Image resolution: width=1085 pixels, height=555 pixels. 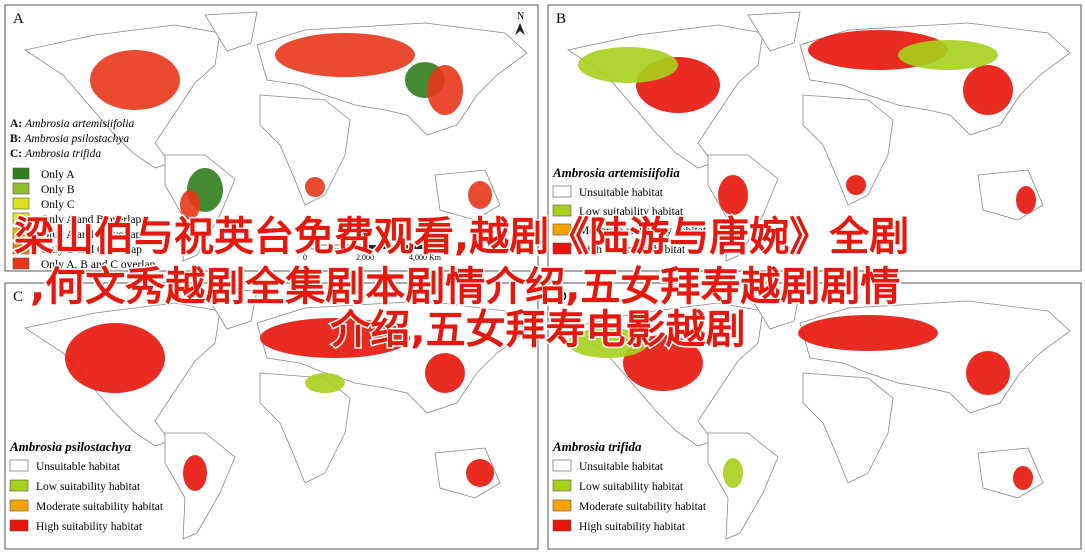 What do you see at coordinates (16, 124) in the screenshot?
I see `species-key: A:` at bounding box center [16, 124].